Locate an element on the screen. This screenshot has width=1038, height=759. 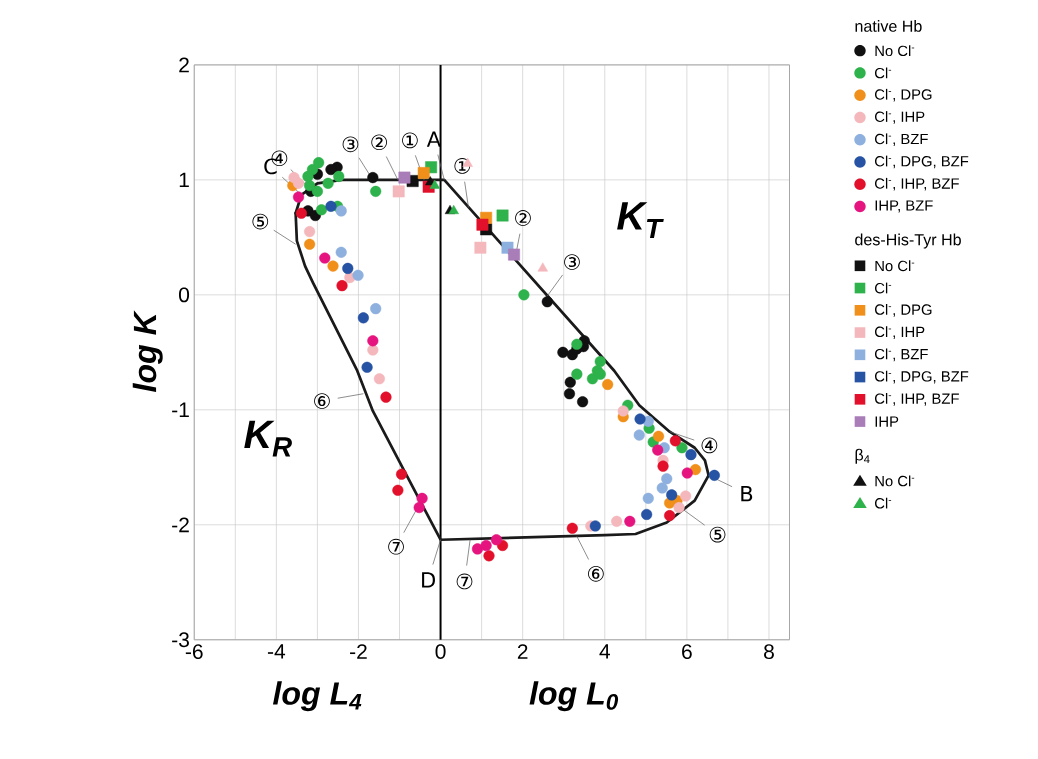
y-tick-label: 2 is located at coordinates (184, 65).